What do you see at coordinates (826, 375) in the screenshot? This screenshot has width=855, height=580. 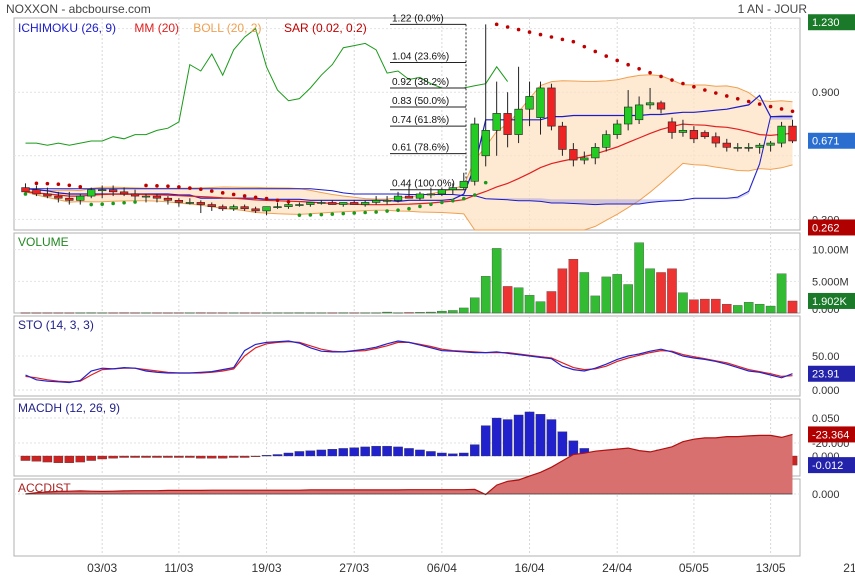 I see `sto-badge: 23.91` at bounding box center [826, 375].